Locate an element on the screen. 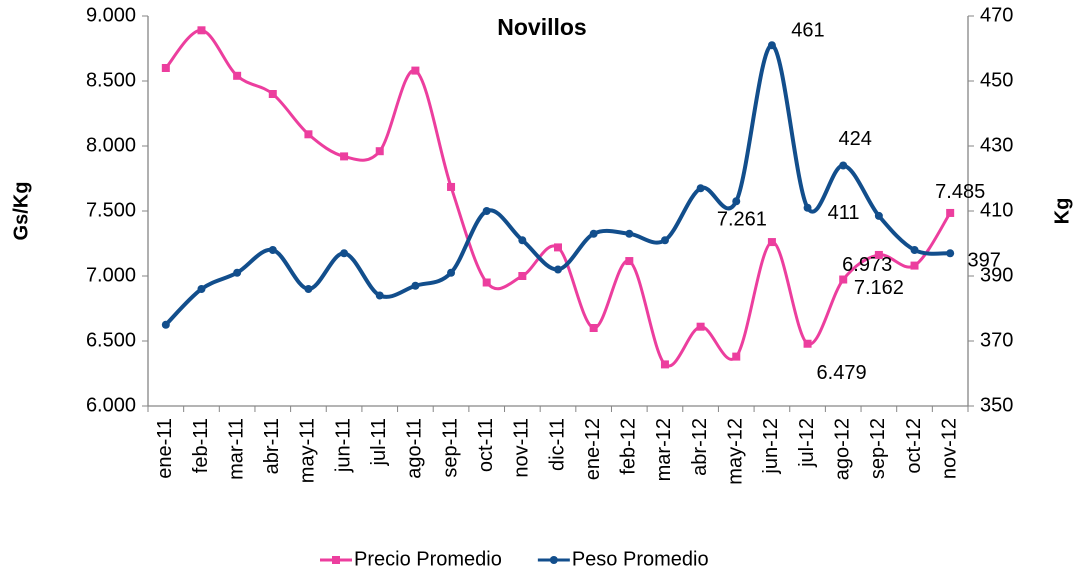 The width and height of the screenshot is (1085, 580). data-label: 7.485 is located at coordinates (960, 192).